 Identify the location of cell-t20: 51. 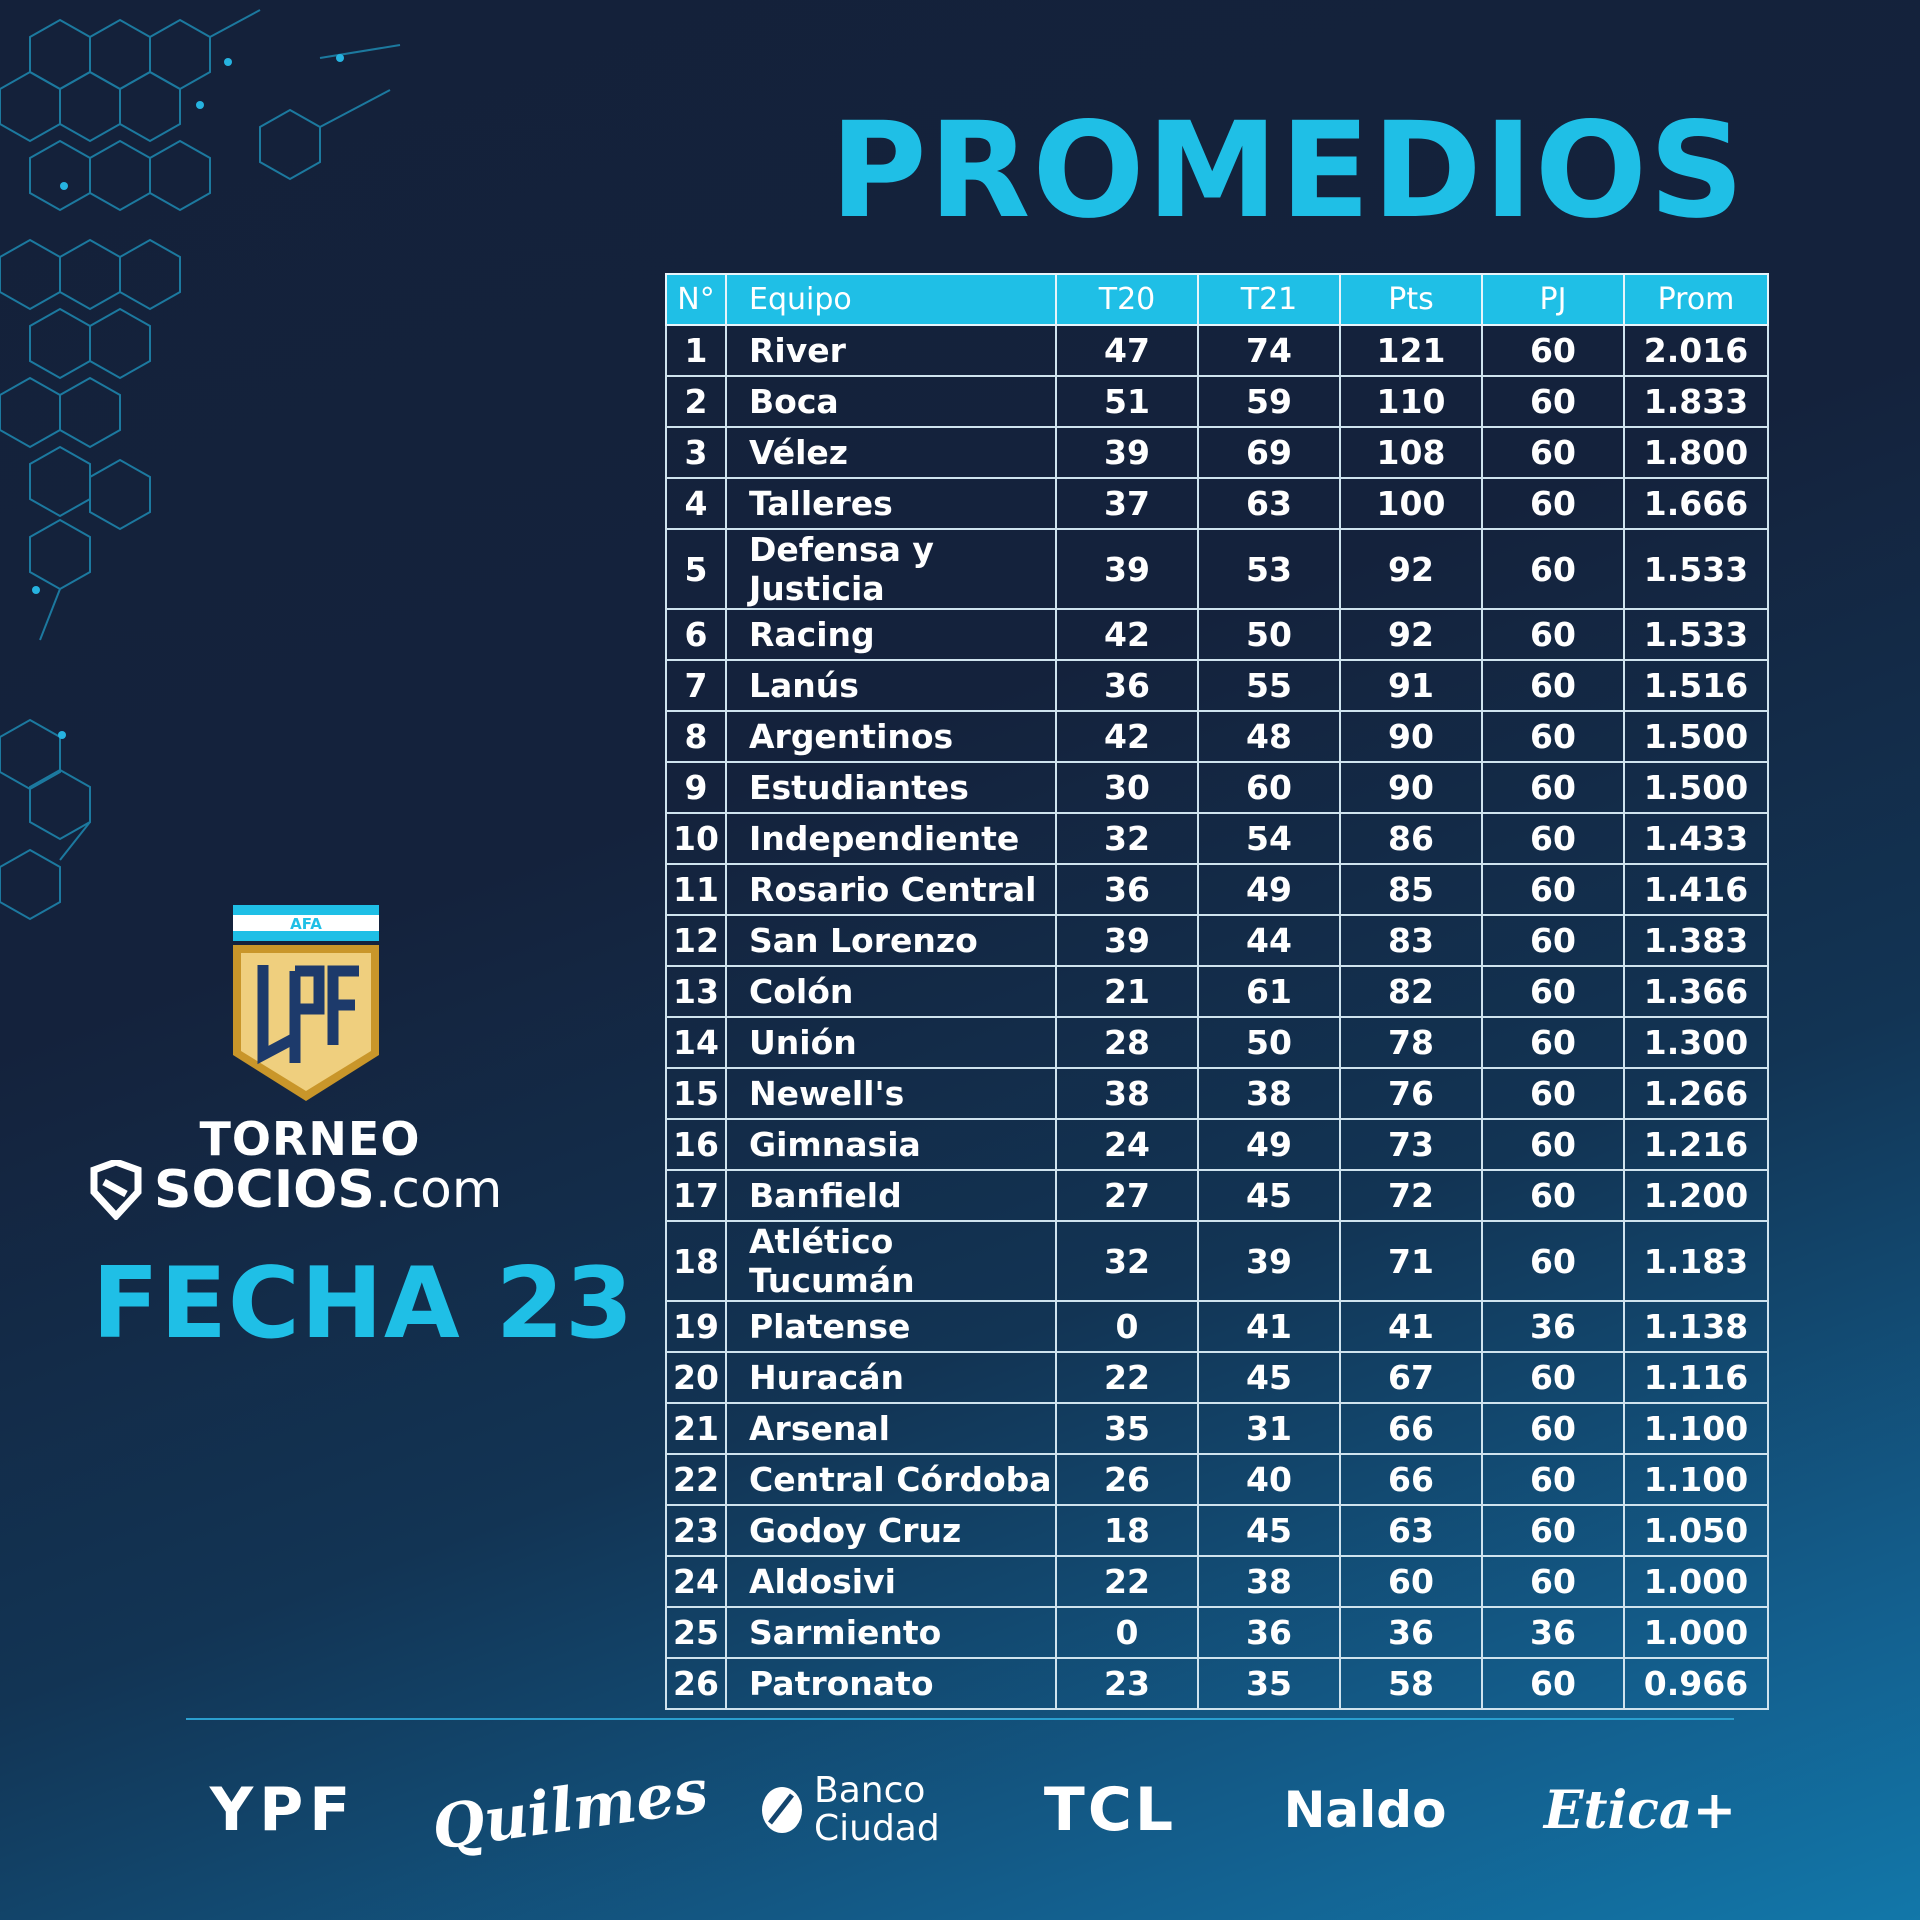
(1127, 401).